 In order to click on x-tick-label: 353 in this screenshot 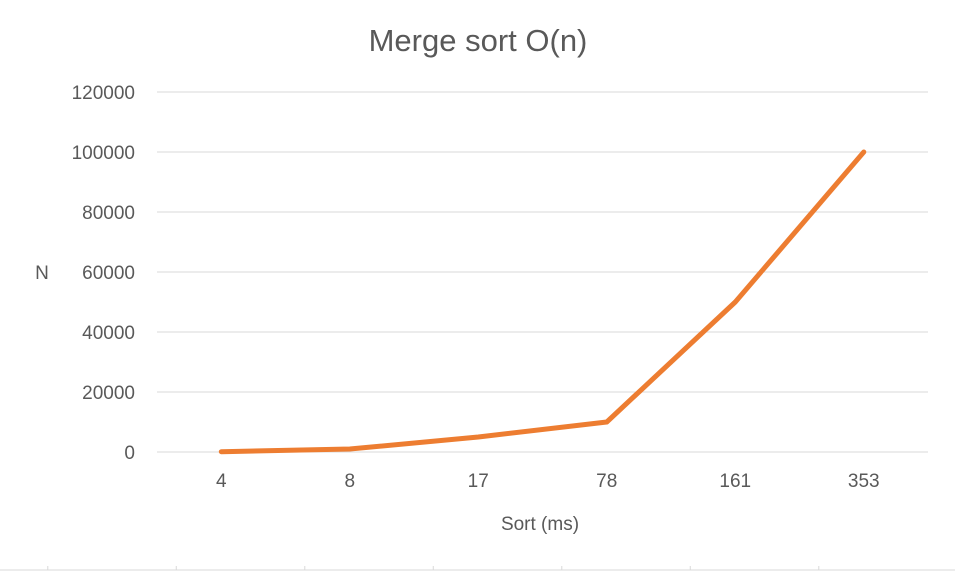, I will do `click(864, 481)`.